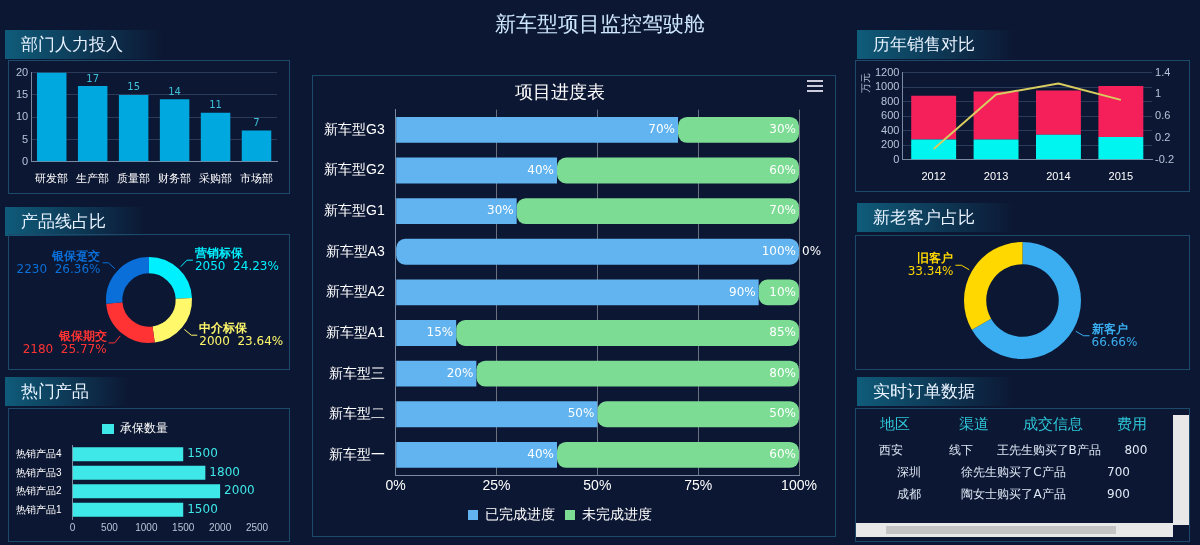 Image resolution: width=1200 pixels, height=545 pixels. I want to click on slice-label: 银保期交, so click(82, 336).